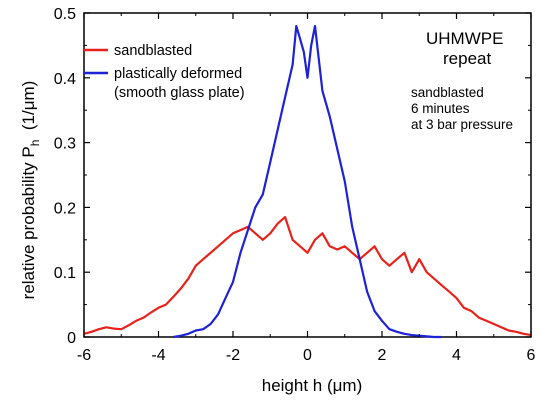  What do you see at coordinates (71, 338) in the screenshot?
I see `y-tick-label: 0` at bounding box center [71, 338].